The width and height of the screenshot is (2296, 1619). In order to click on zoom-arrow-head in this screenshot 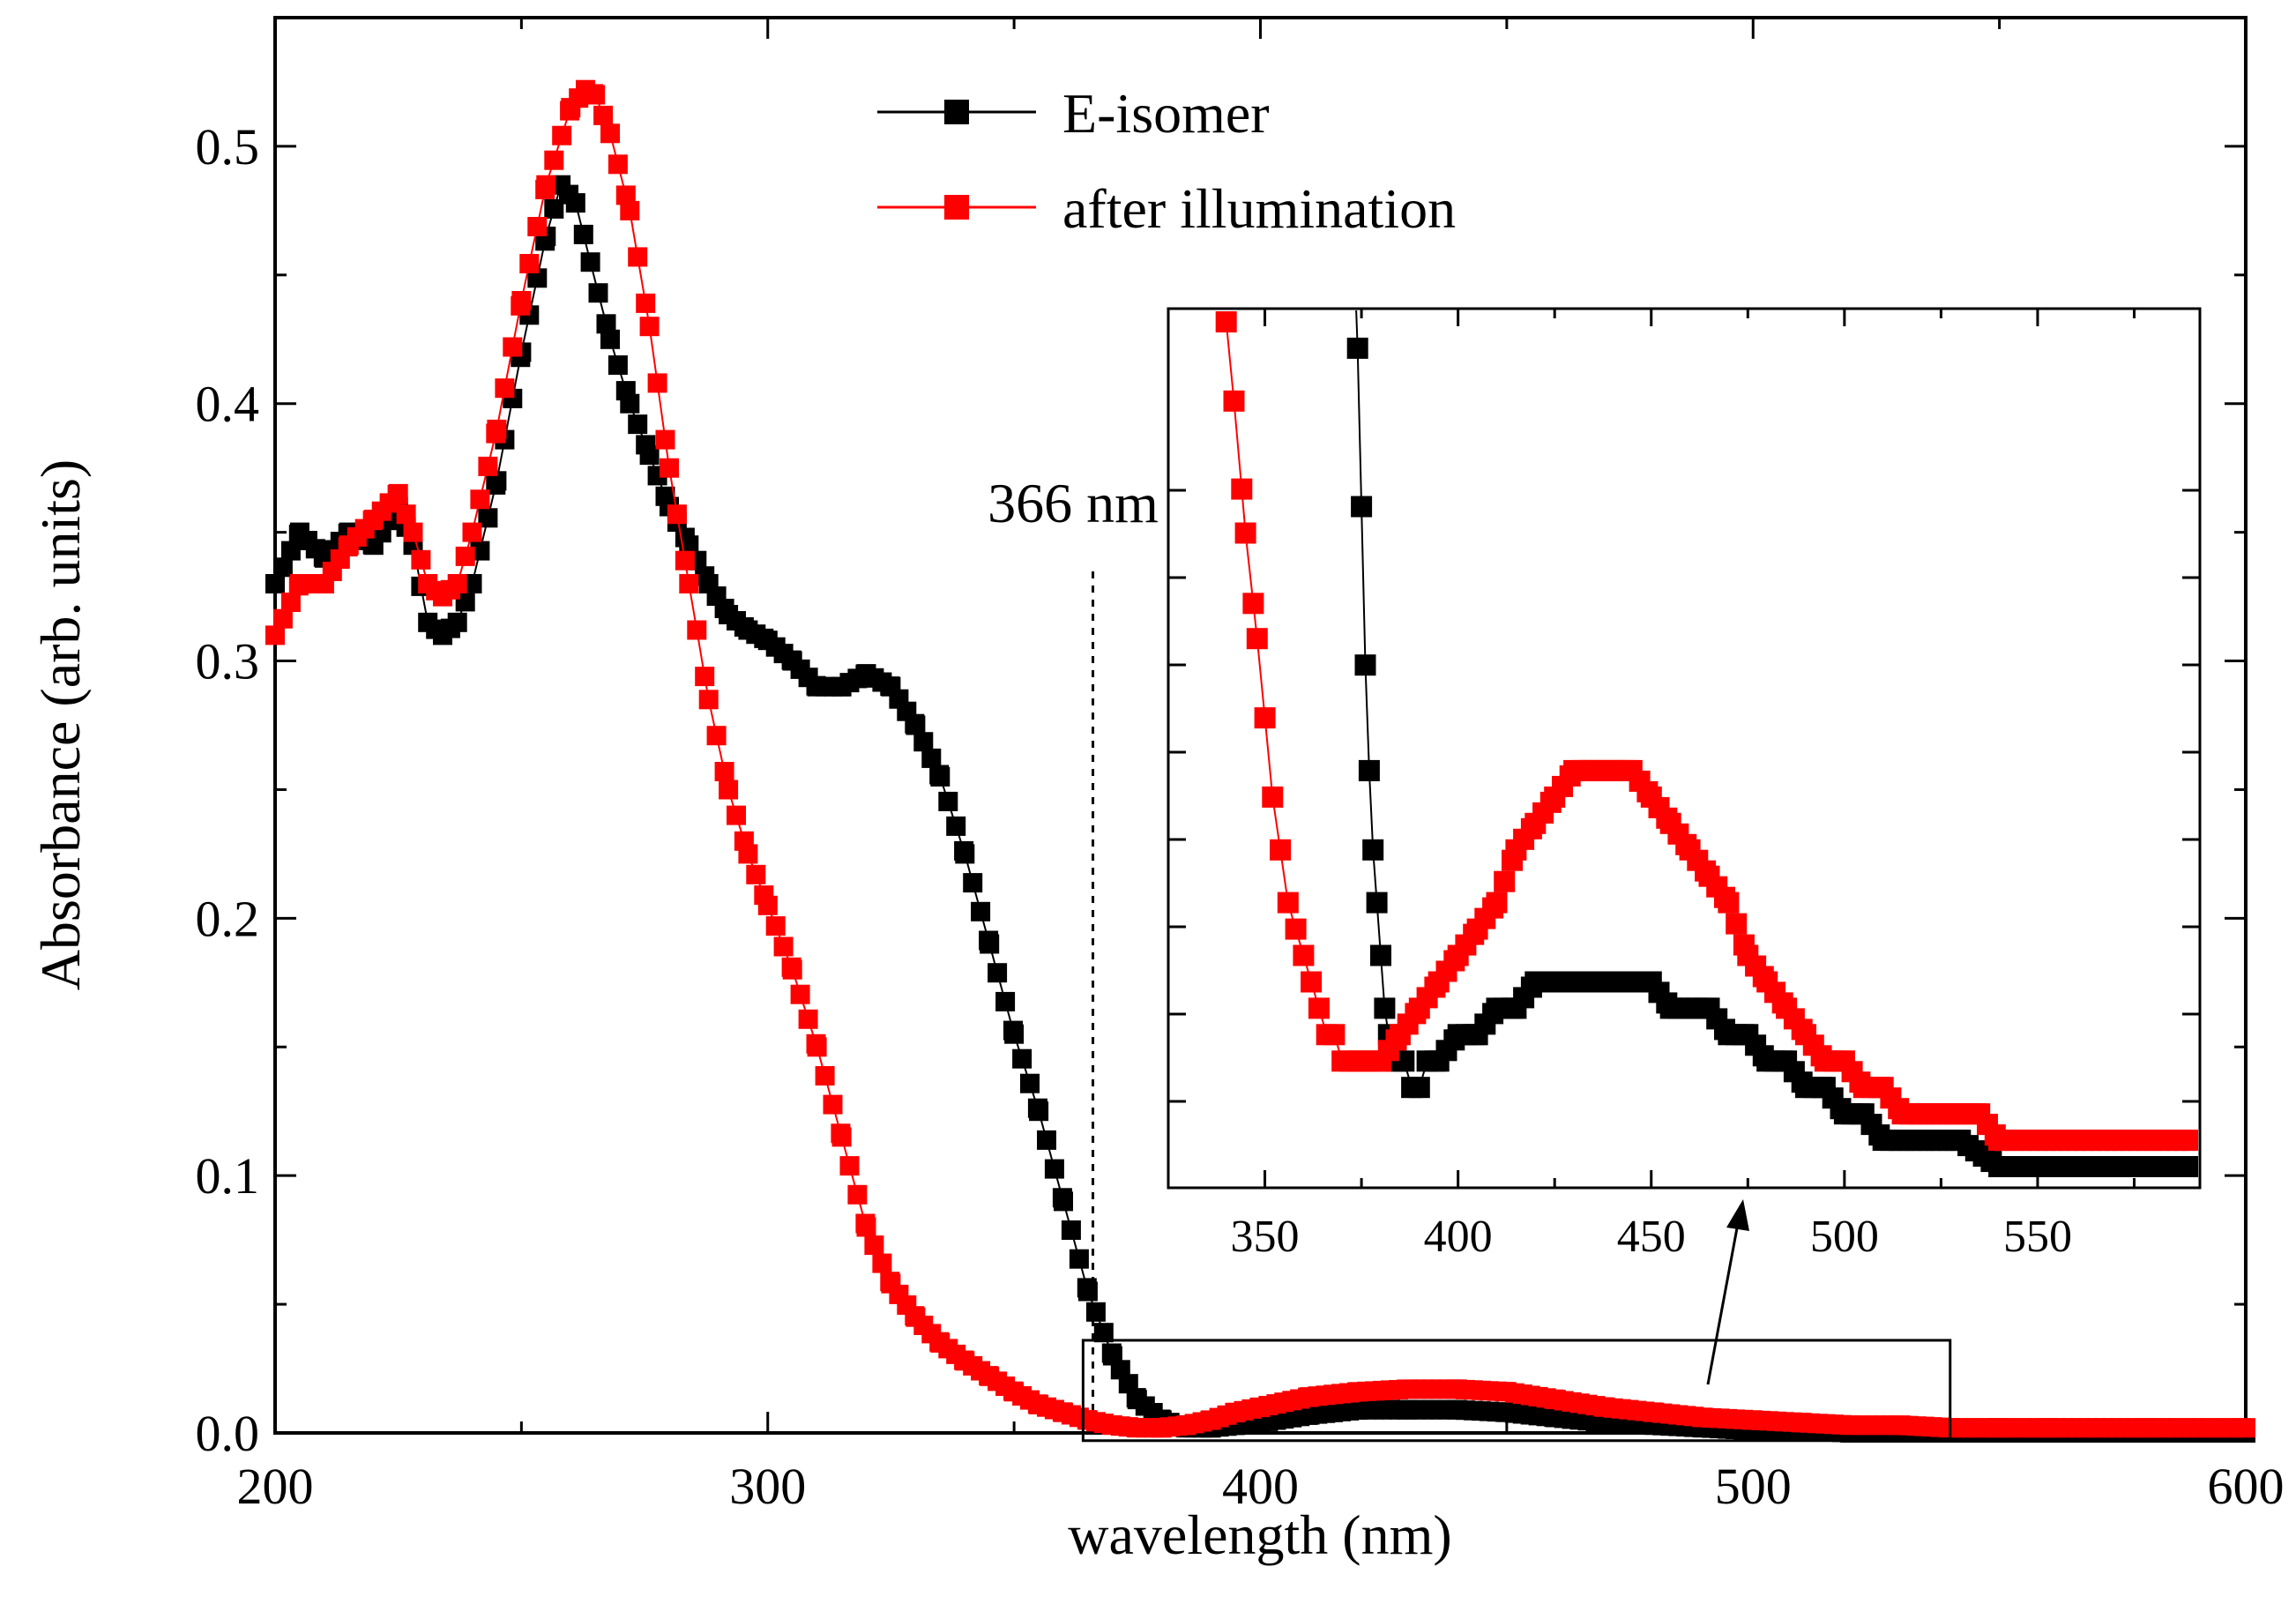, I will do `click(1737, 1215)`.